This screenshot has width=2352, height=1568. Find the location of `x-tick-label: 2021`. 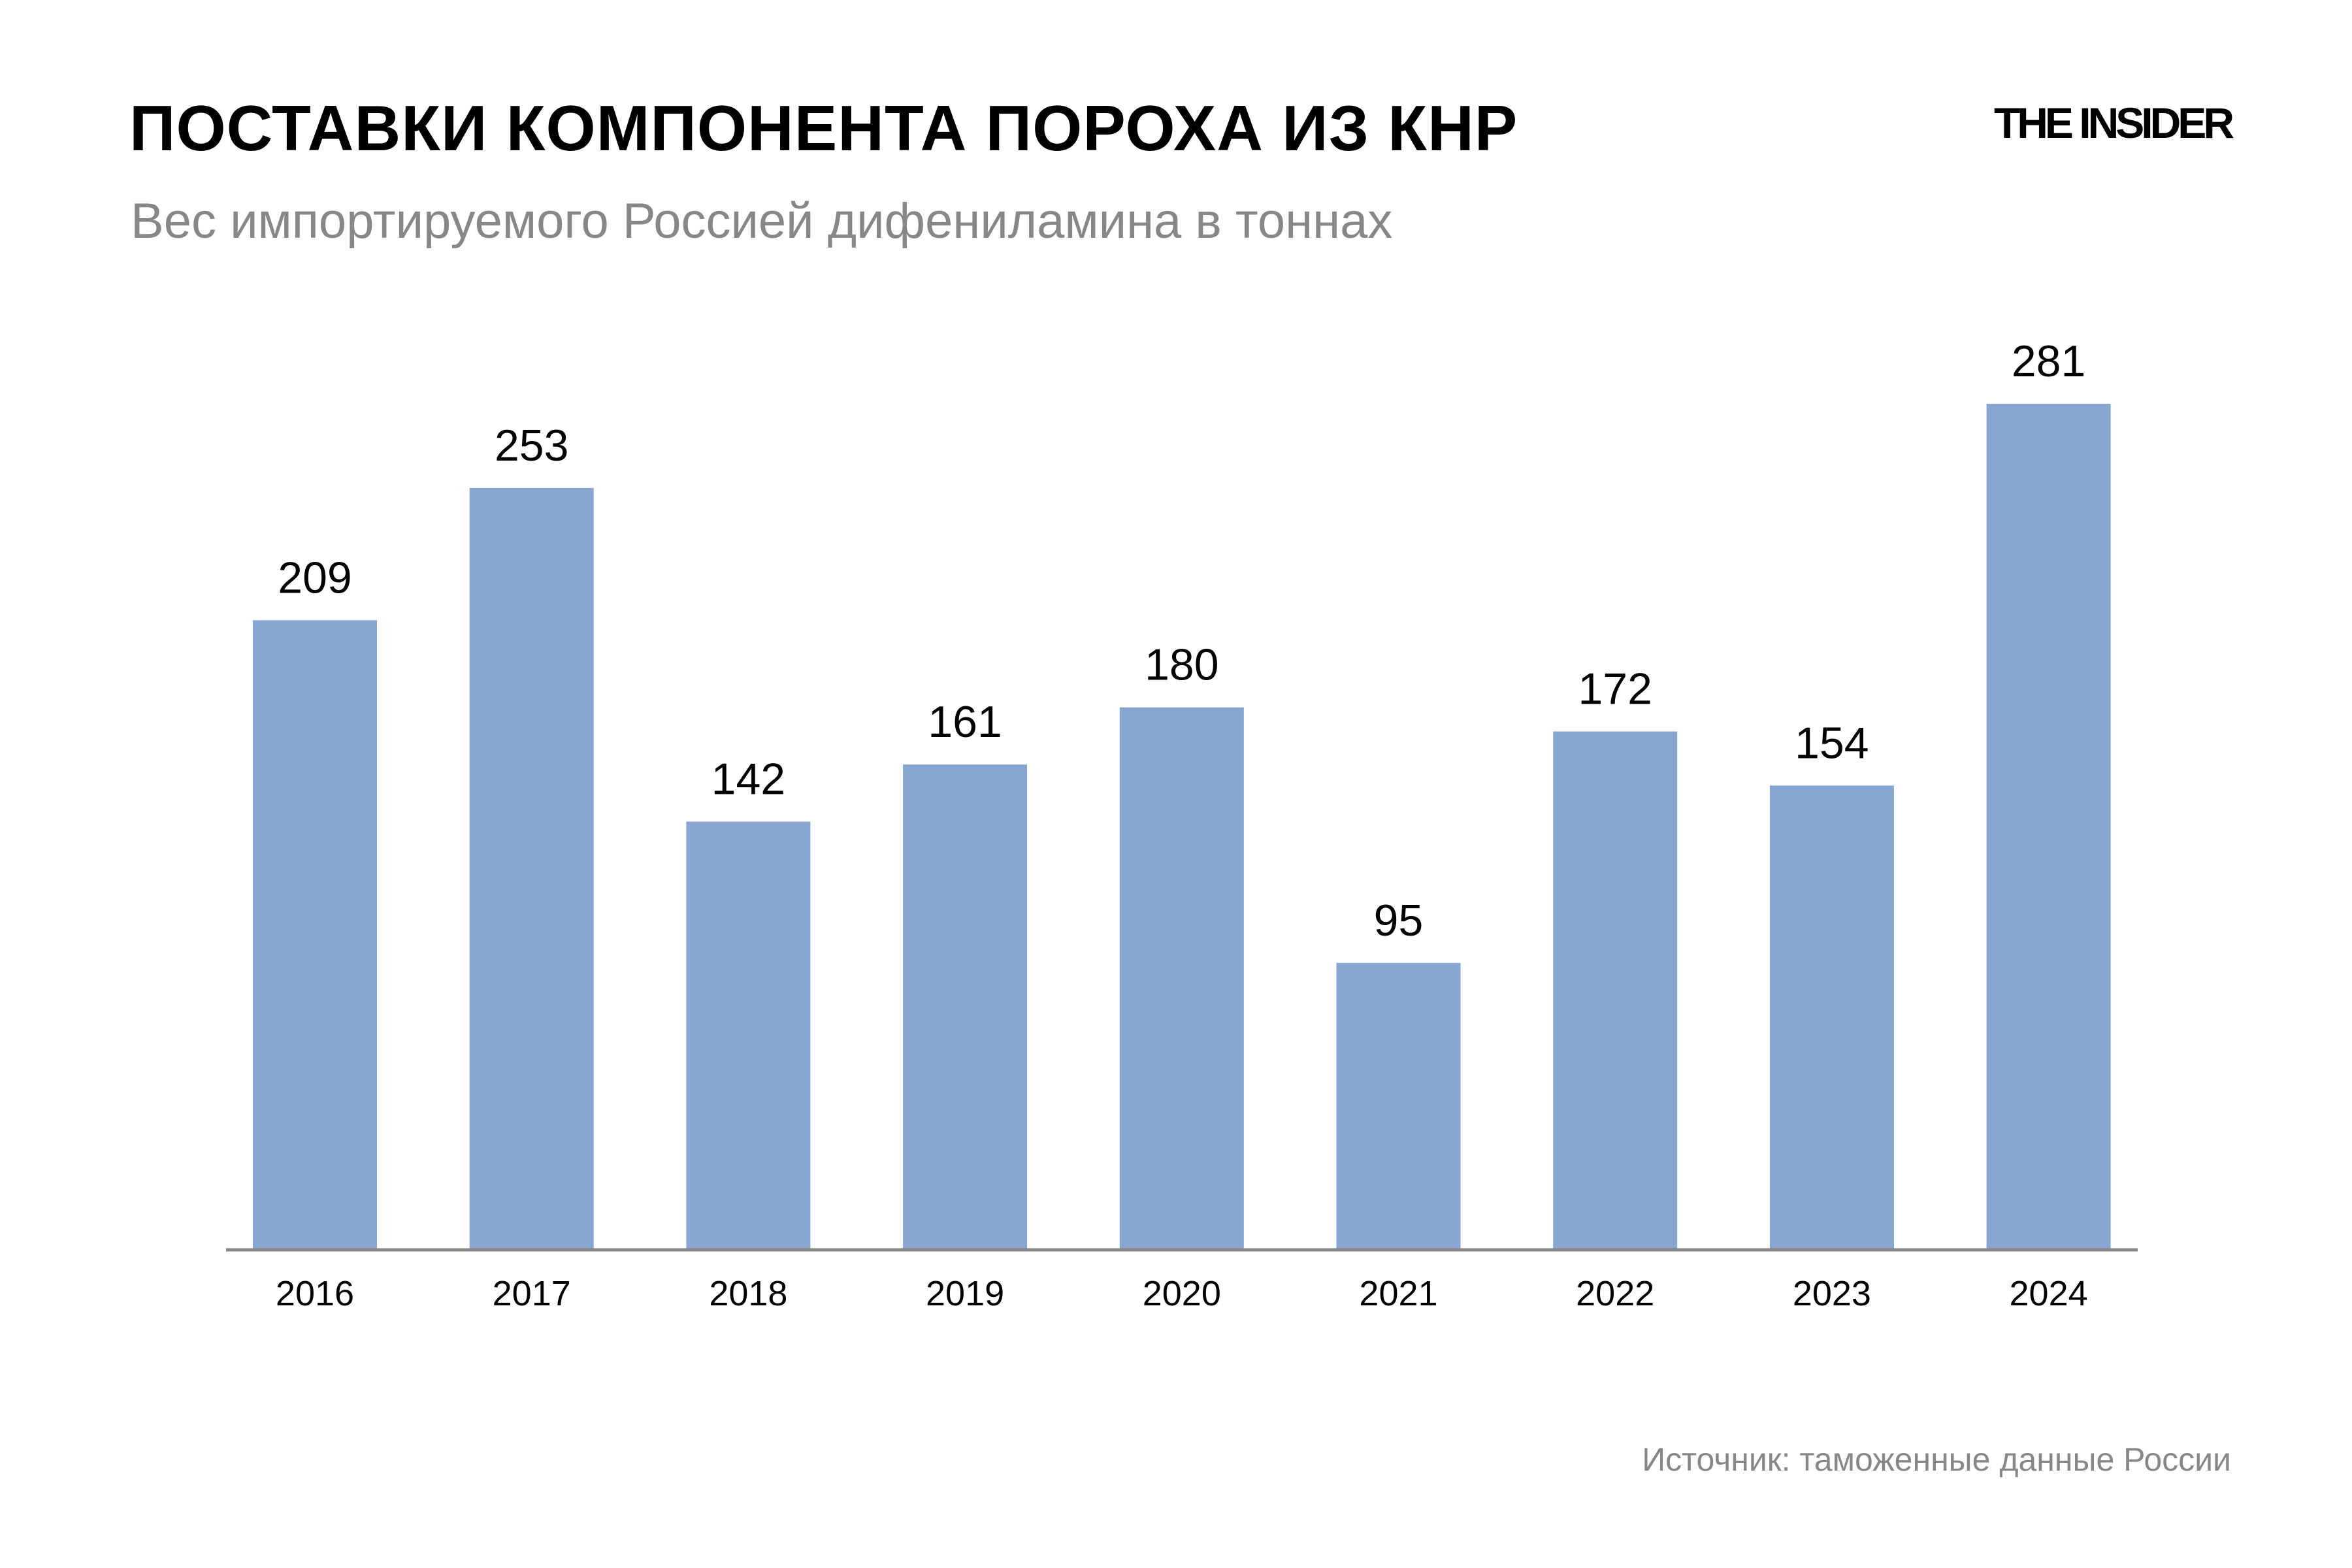

x-tick-label: 2021 is located at coordinates (1398, 1293).